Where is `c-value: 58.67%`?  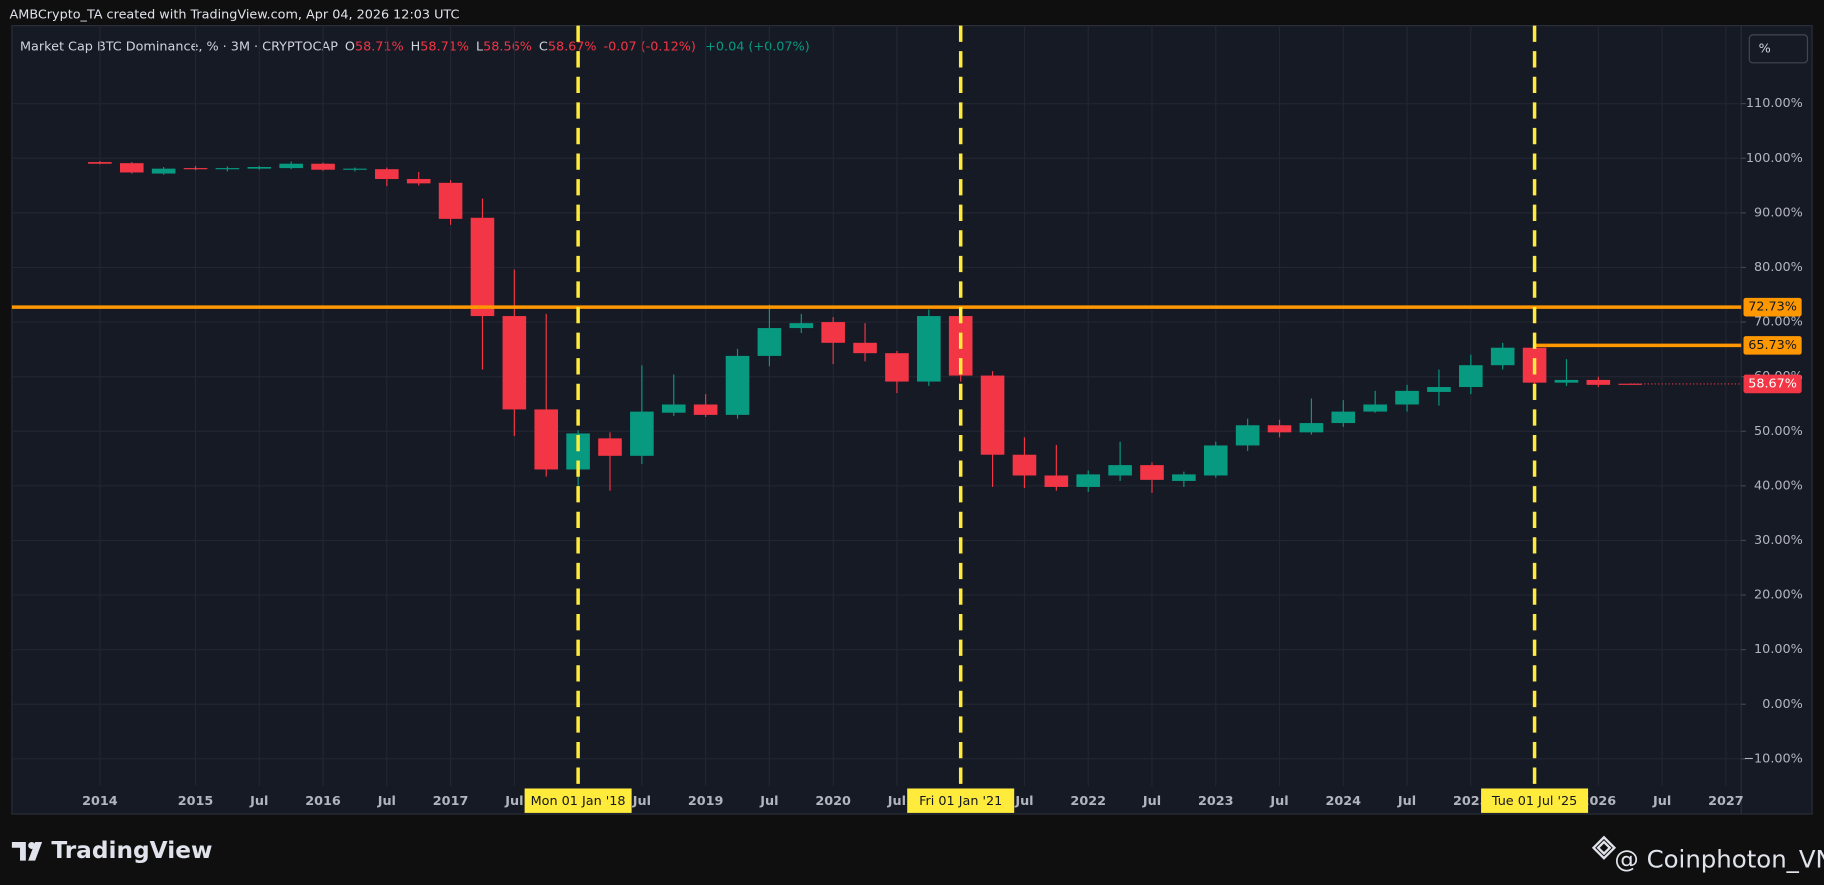 c-value: 58.67% is located at coordinates (572, 46).